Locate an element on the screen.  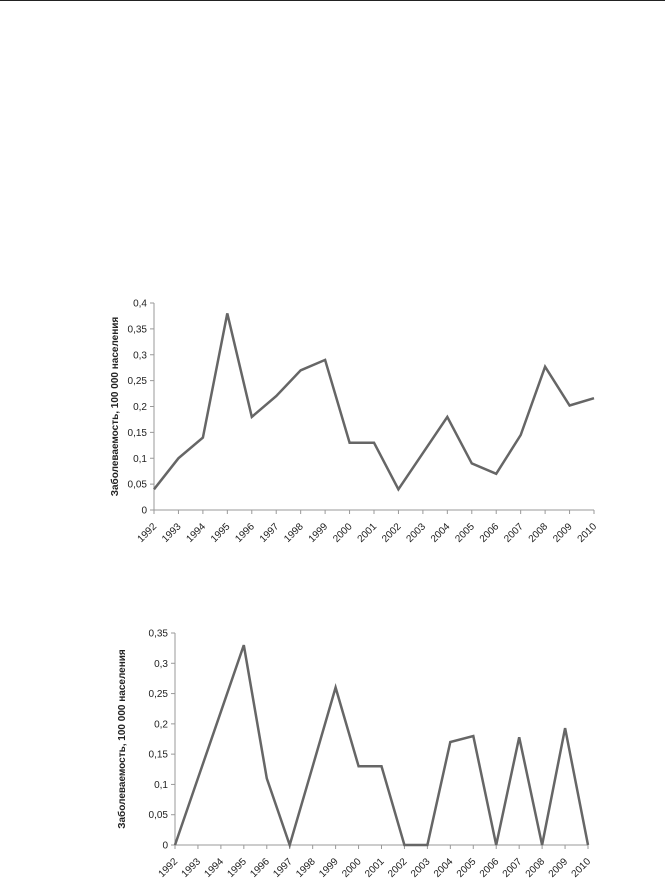
x-tick-label: 2002 is located at coordinates (398, 868).